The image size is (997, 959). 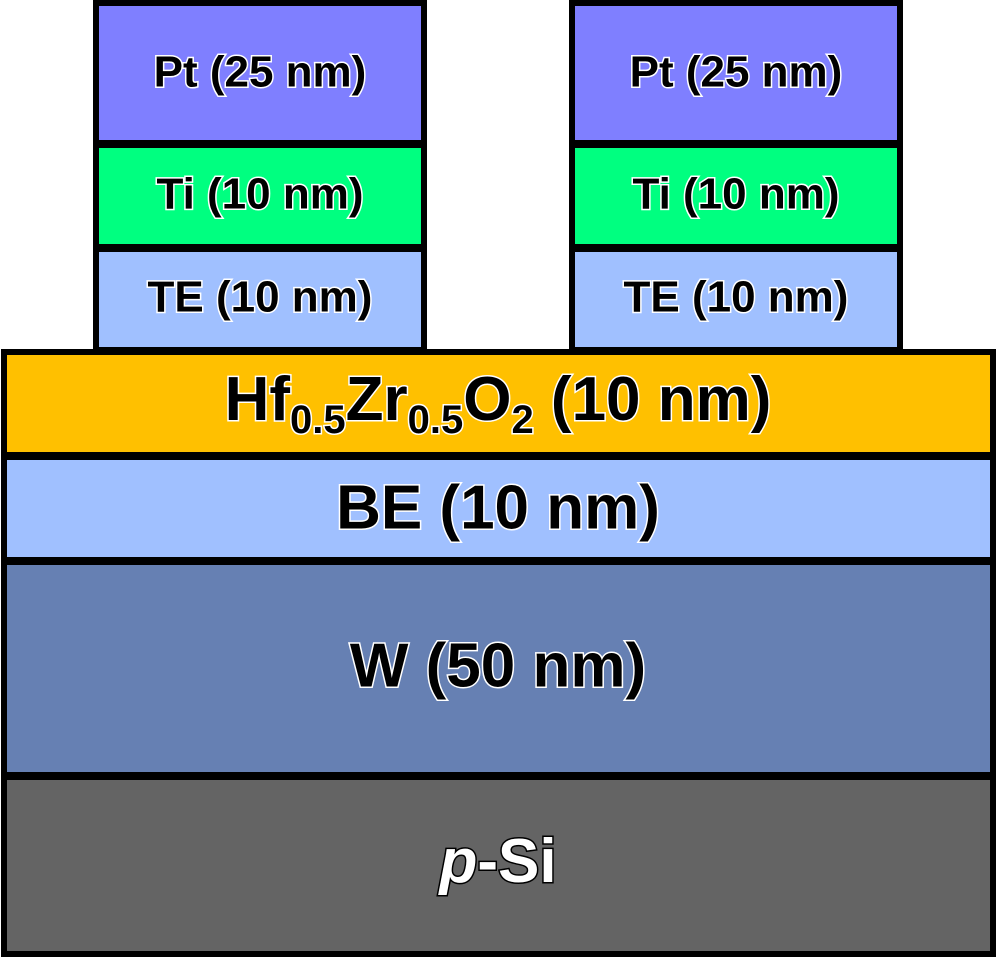 I want to click on label-part: O, so click(x=487, y=399).